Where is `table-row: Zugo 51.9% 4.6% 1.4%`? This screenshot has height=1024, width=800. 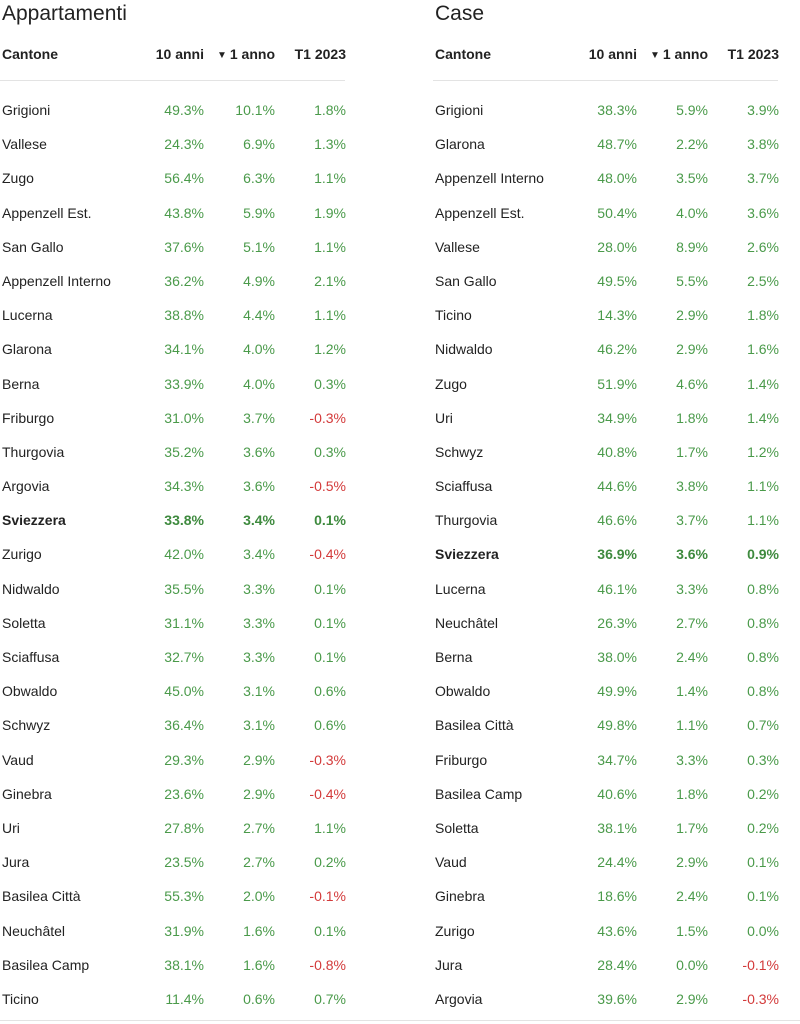 table-row: Zugo 51.9% 4.6% 1.4% is located at coordinates (608, 384).